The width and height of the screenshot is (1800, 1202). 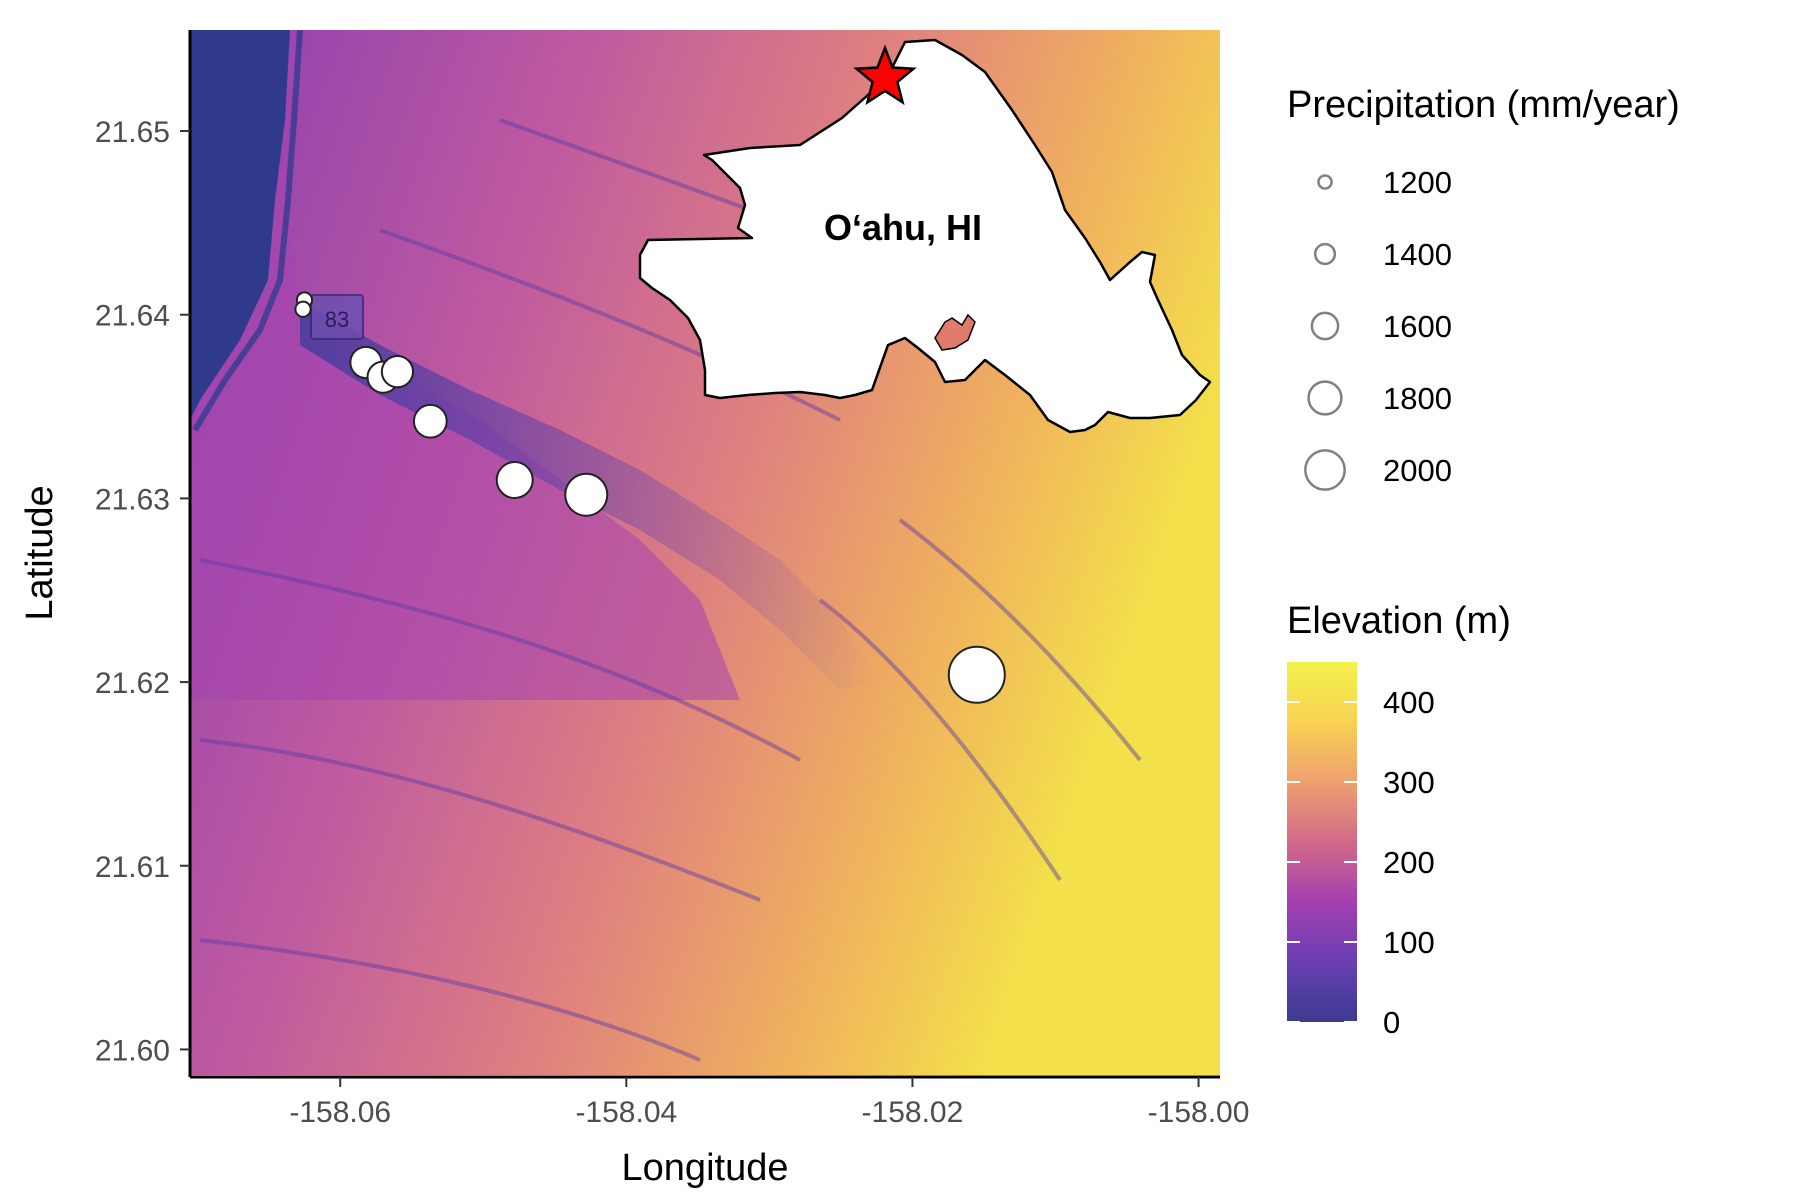 I want to click on x-tick-label: -158.02, so click(x=913, y=1112).